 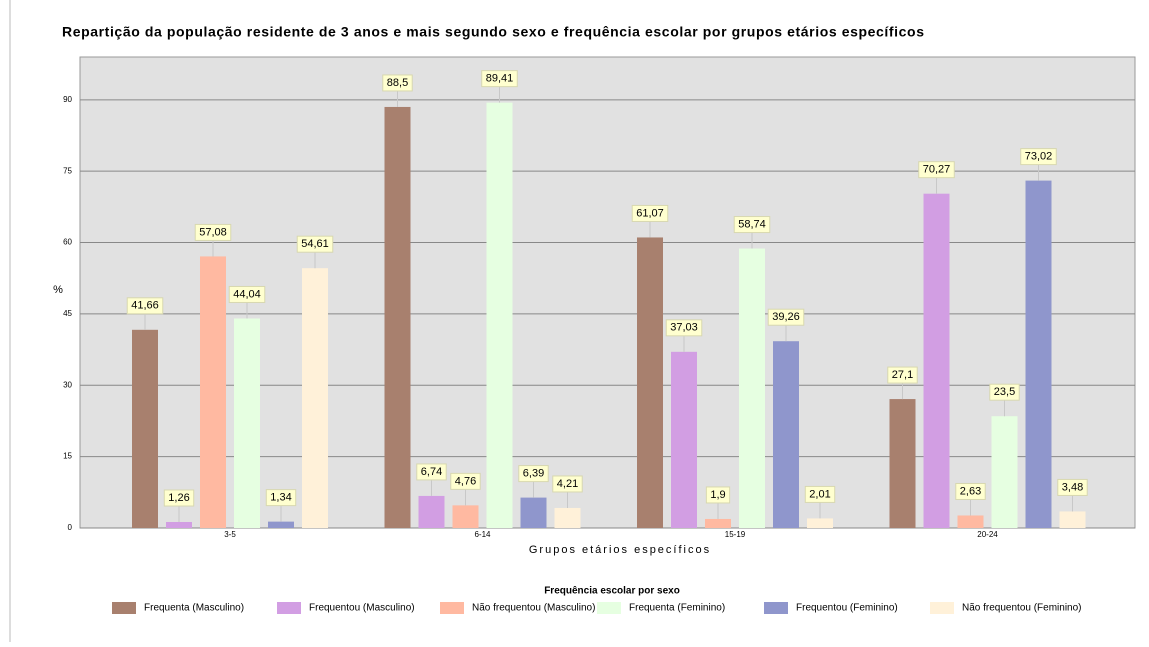 What do you see at coordinates (67, 242) in the screenshot?
I see `y-tick-label: 60` at bounding box center [67, 242].